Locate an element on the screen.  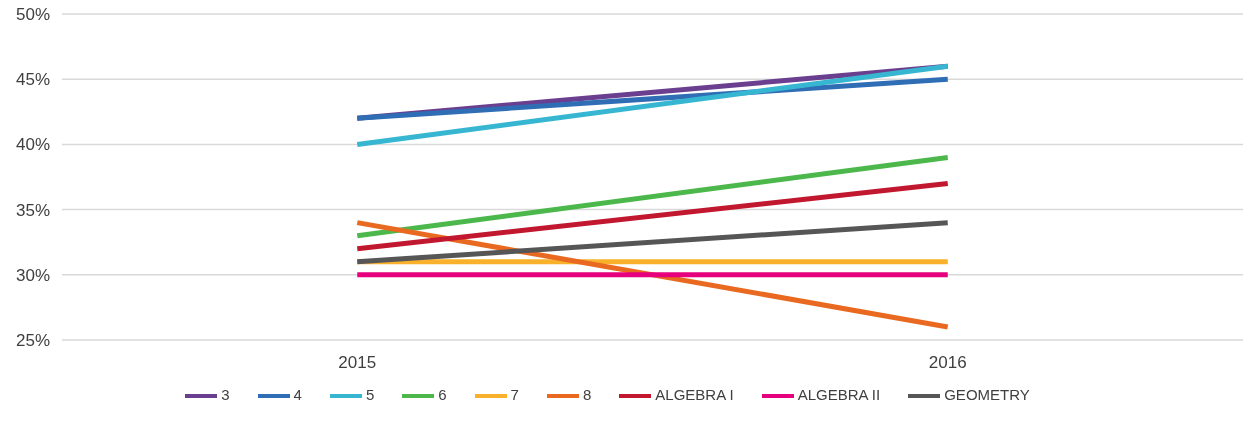
y-tick-label: 45% is located at coordinates (32, 80).